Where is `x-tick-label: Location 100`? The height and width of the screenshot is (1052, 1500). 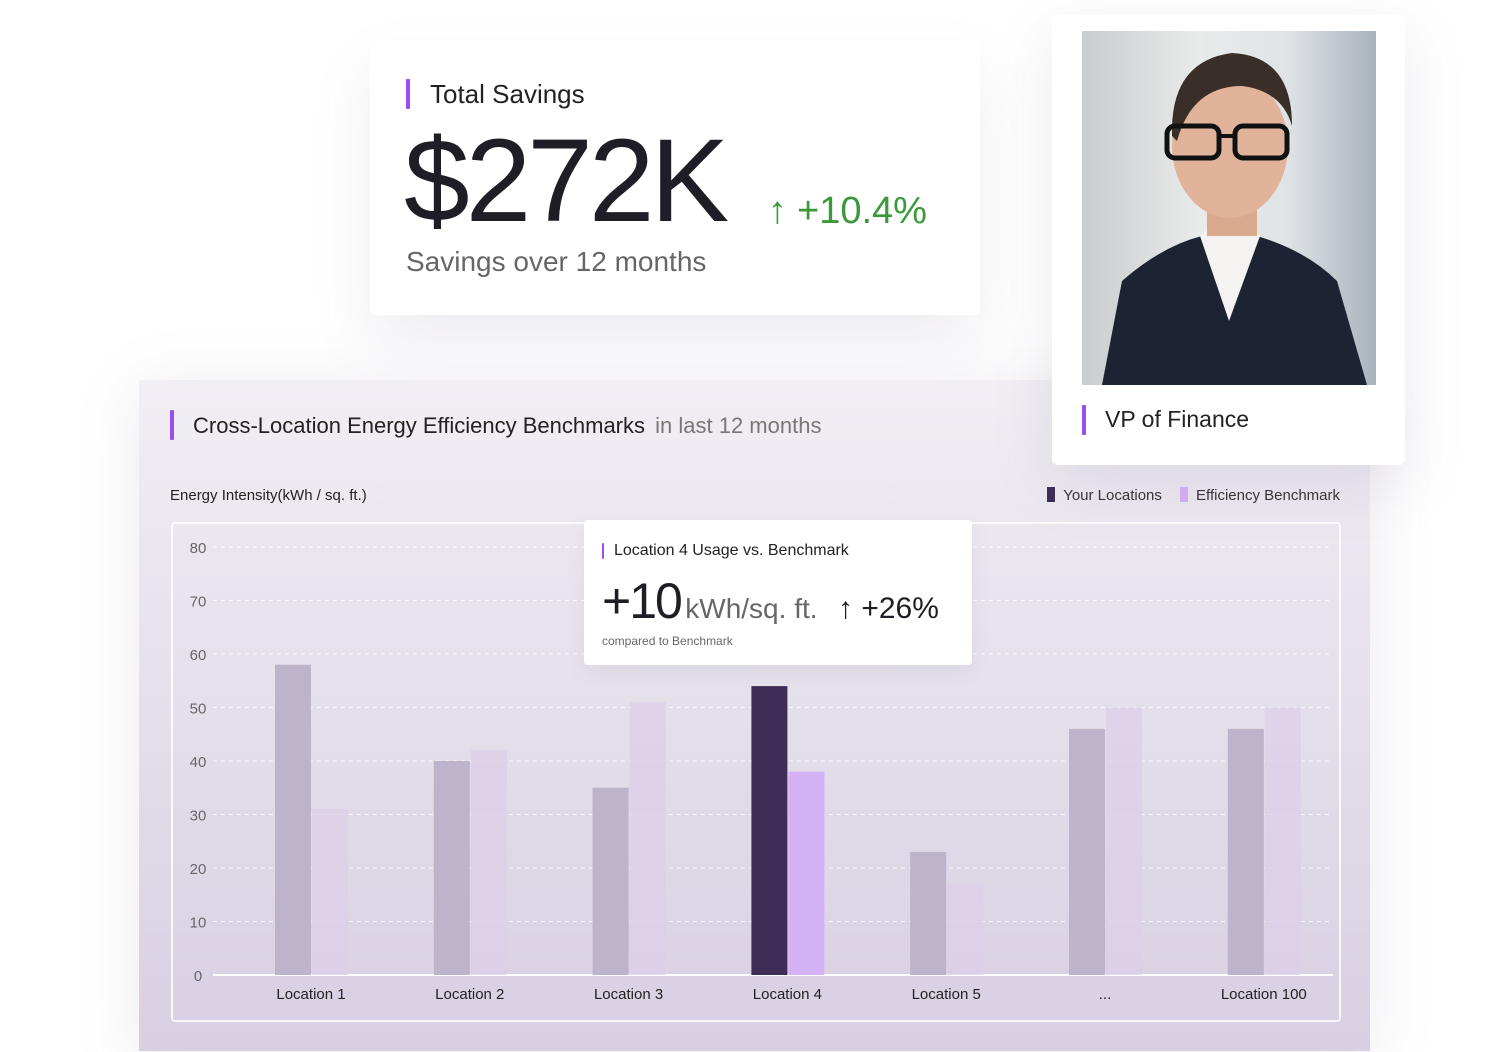
x-tick-label: Location 100 is located at coordinates (1264, 994).